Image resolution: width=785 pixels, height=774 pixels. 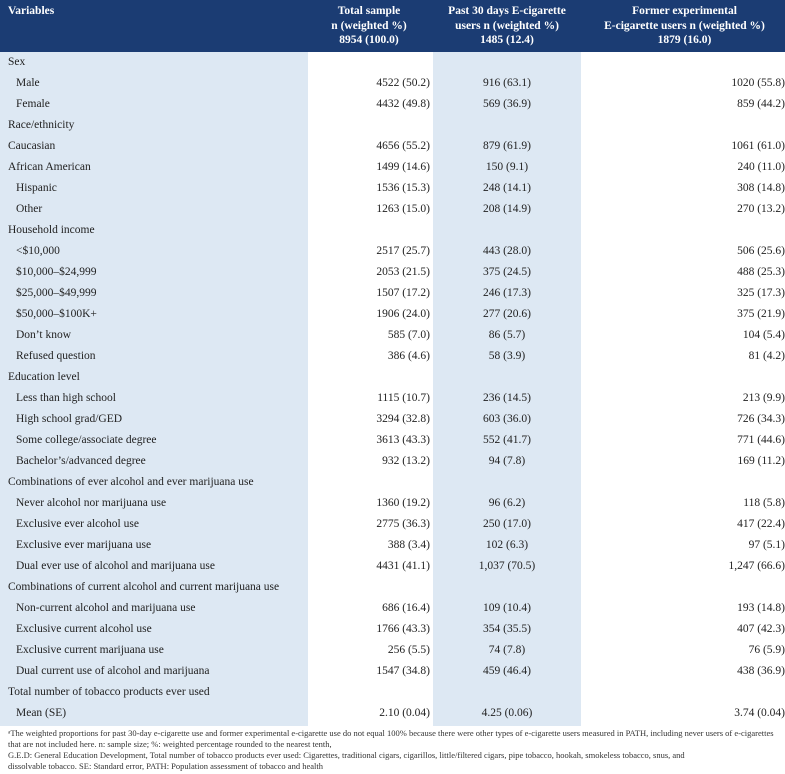 I want to click on past-30-days-cell: 603 (36.0), so click(x=507, y=419).